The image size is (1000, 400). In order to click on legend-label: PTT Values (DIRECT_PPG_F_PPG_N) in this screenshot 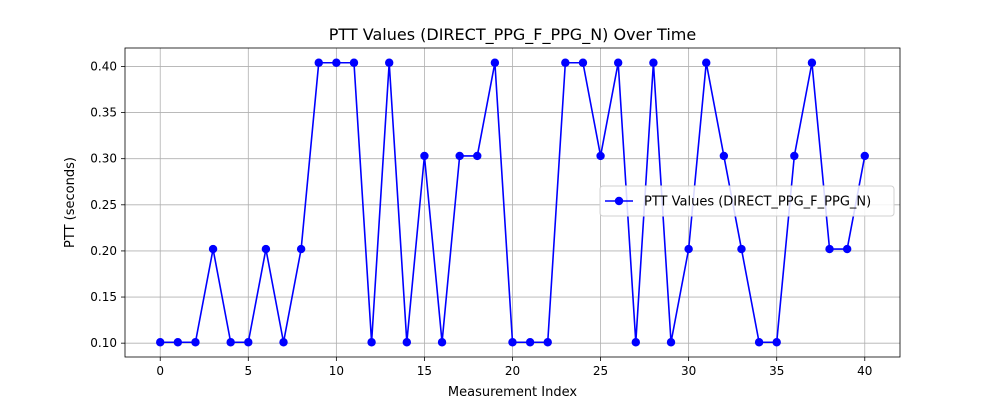, I will do `click(757, 202)`.